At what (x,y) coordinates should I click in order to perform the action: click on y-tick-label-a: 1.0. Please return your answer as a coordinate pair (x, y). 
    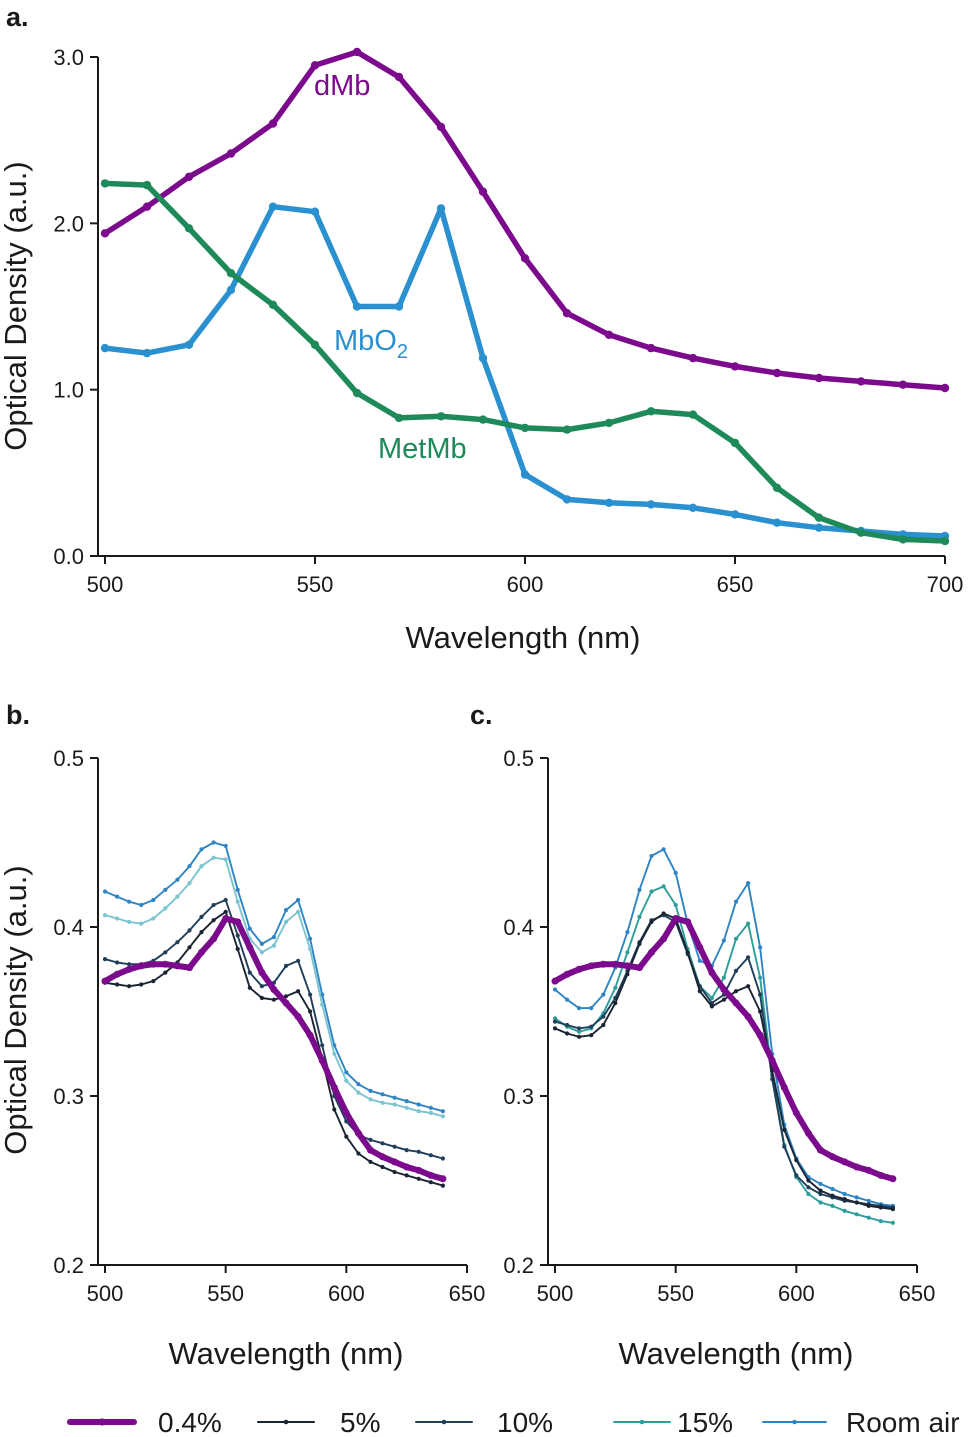
    Looking at the image, I should click on (68, 390).